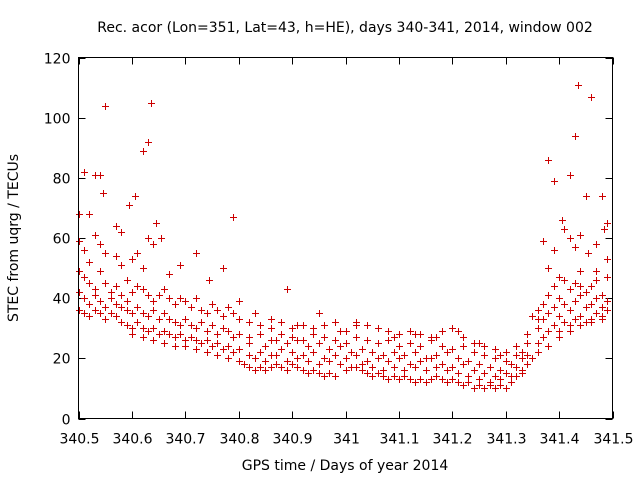  Describe the element at coordinates (62, 300) in the screenshot. I see `y-tick-label: 40` at that location.